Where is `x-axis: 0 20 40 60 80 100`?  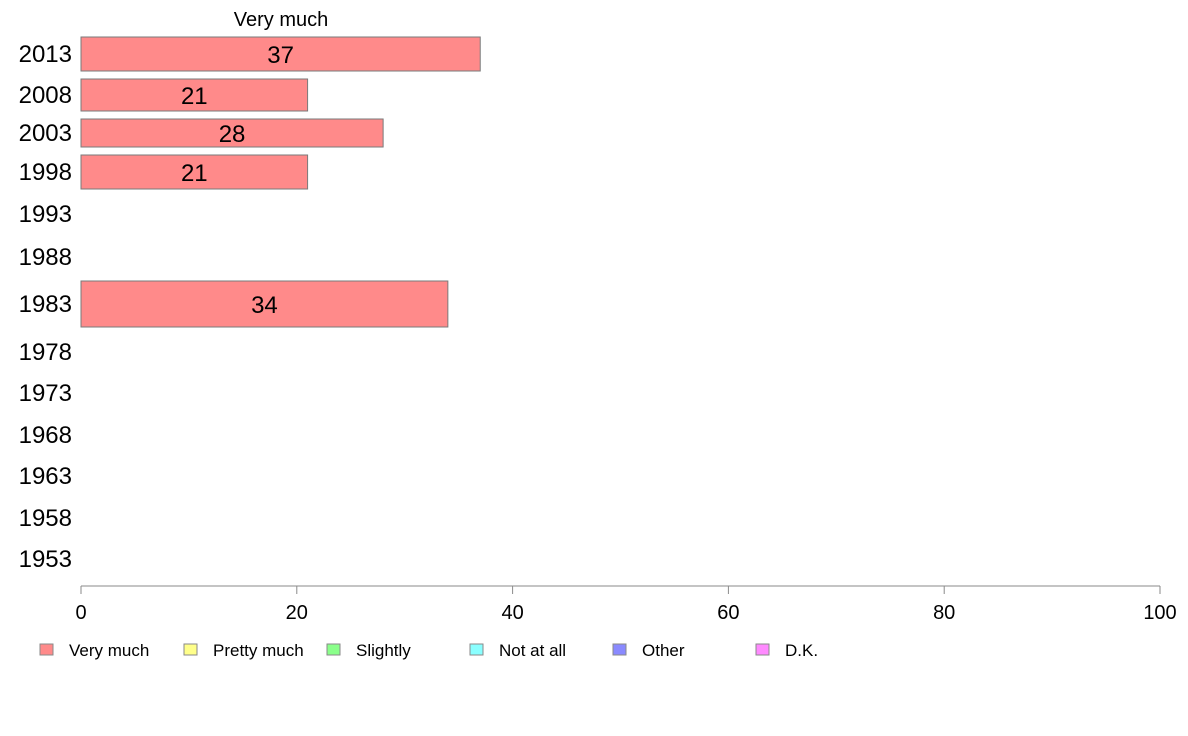
x-axis: 0 20 40 60 80 100 is located at coordinates (626, 604).